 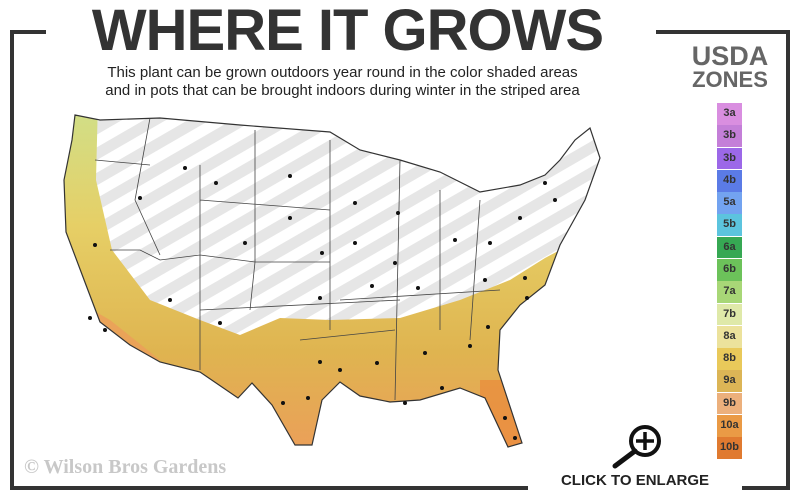 What do you see at coordinates (729, 203) in the screenshot?
I see `legend-zone-5a: 5a` at bounding box center [729, 203].